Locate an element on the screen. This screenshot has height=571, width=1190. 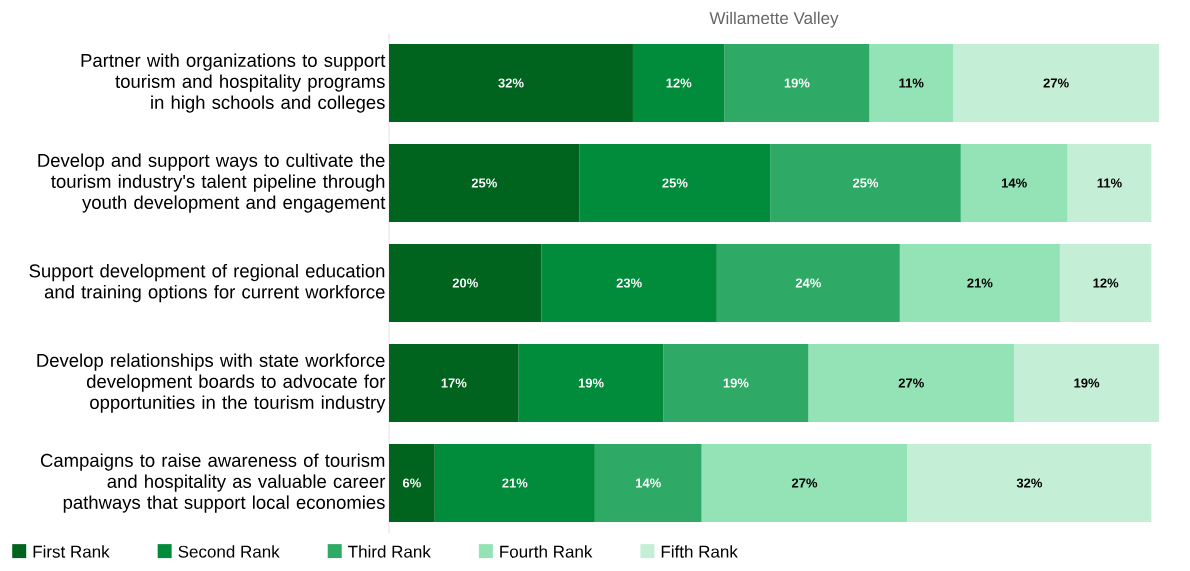
y-tick-label: Support development of regional education and training options for current workforce is located at coordinates (207, 283).